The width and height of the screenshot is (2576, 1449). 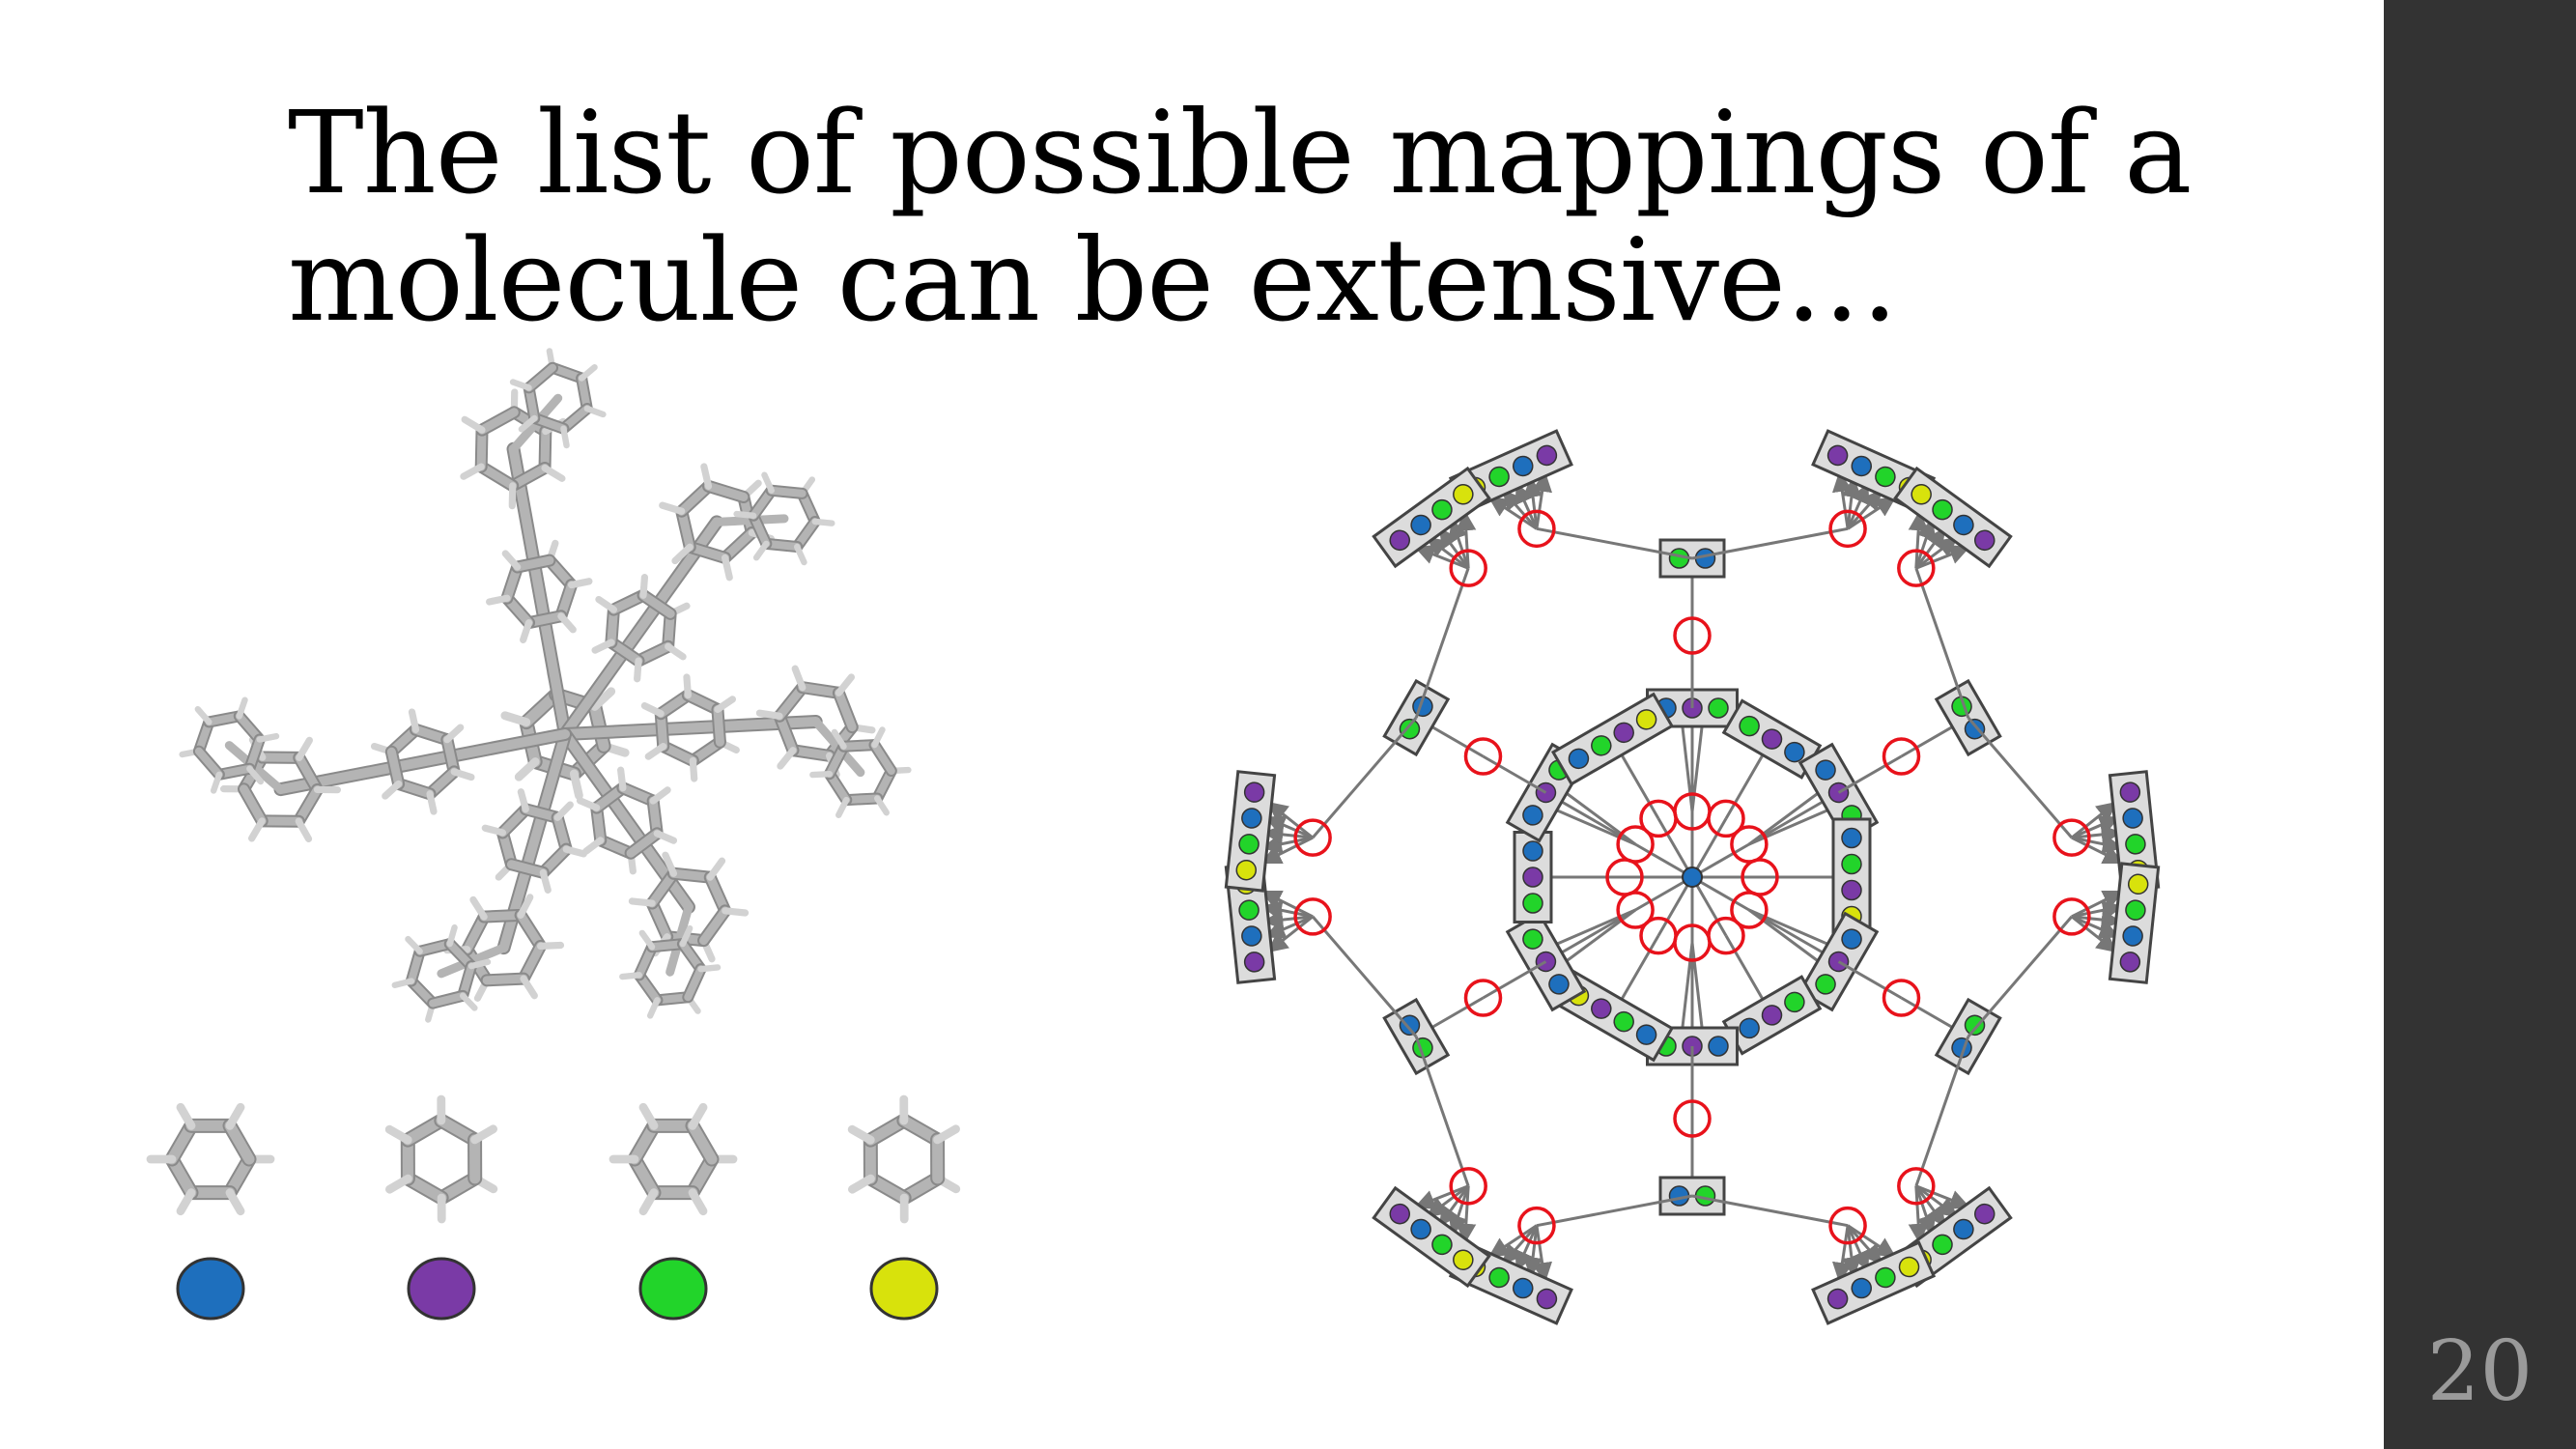 What do you see at coordinates (673, 1211) in the screenshot?
I see `legend-item` at bounding box center [673, 1211].